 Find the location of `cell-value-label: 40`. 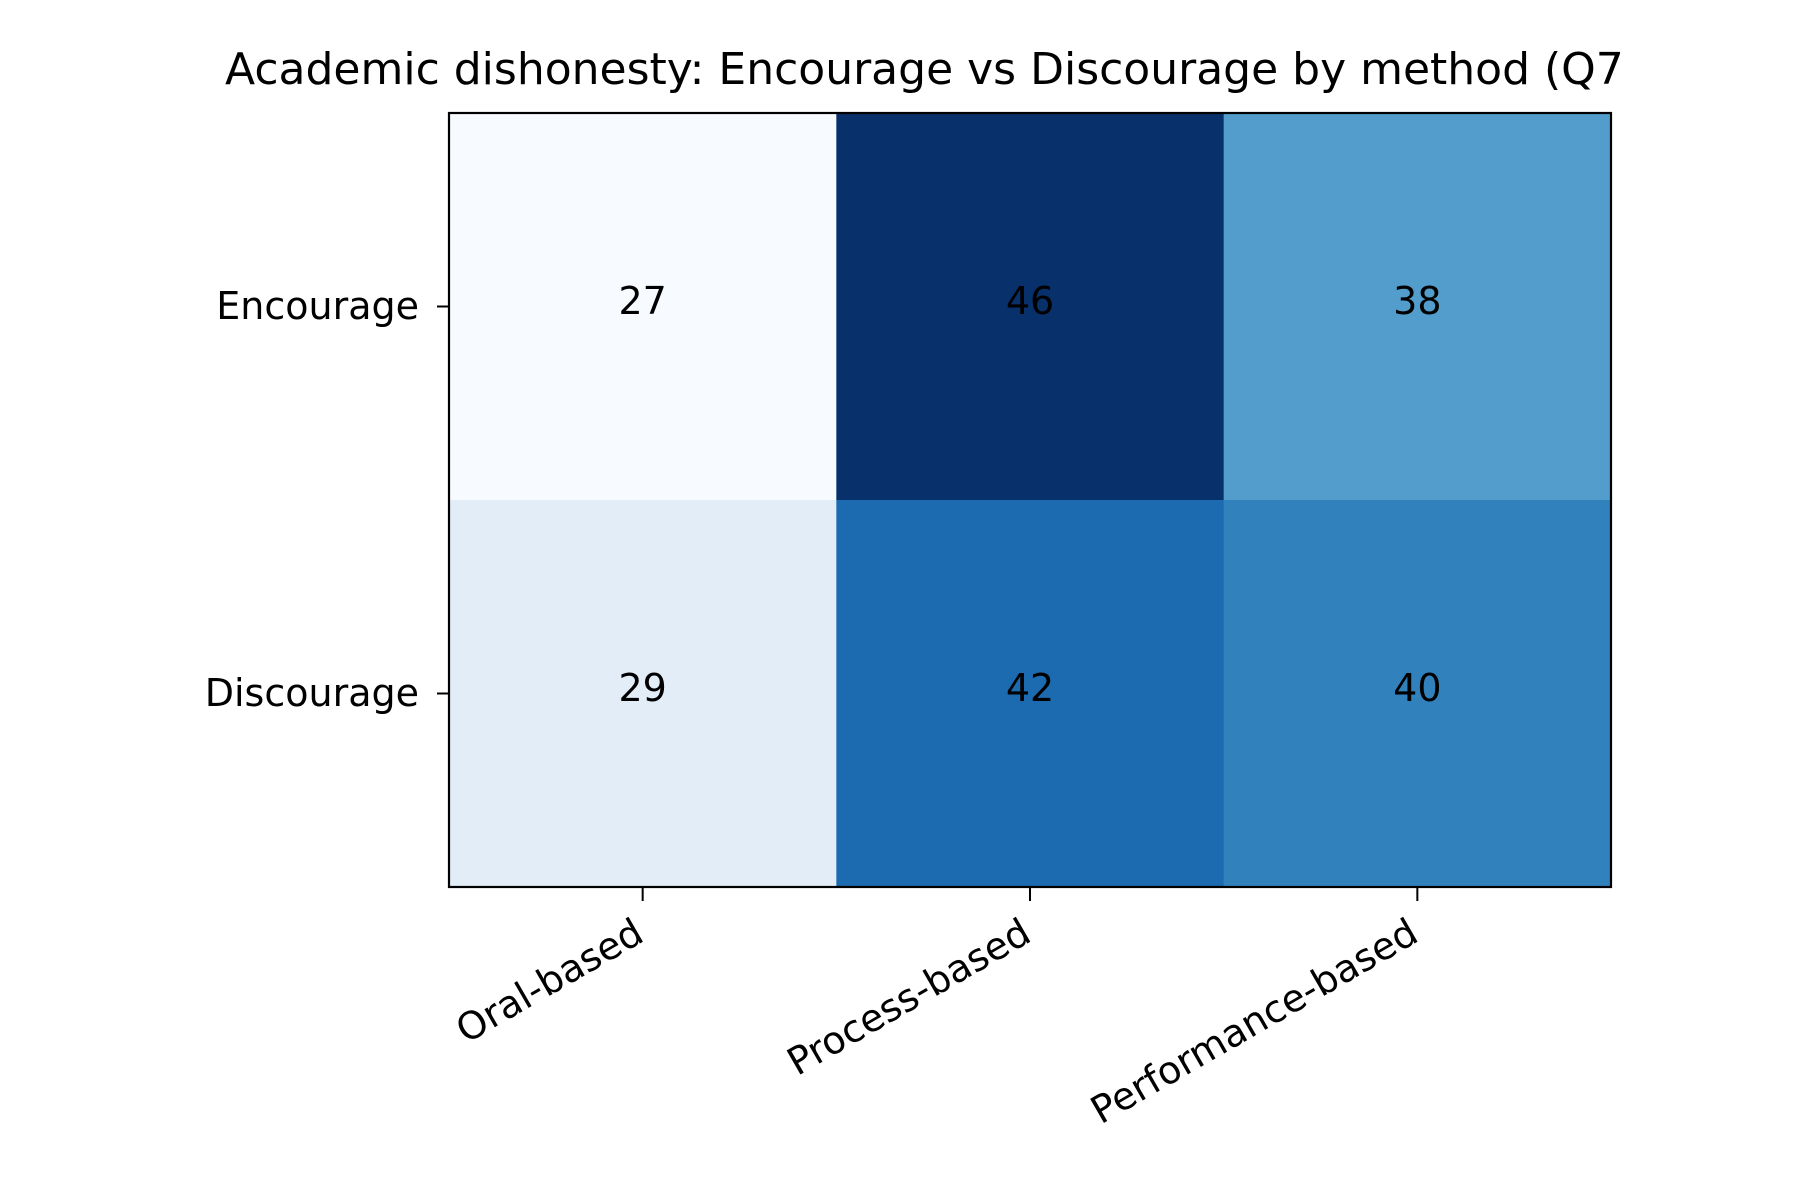

cell-value-label: 40 is located at coordinates (1417, 688).